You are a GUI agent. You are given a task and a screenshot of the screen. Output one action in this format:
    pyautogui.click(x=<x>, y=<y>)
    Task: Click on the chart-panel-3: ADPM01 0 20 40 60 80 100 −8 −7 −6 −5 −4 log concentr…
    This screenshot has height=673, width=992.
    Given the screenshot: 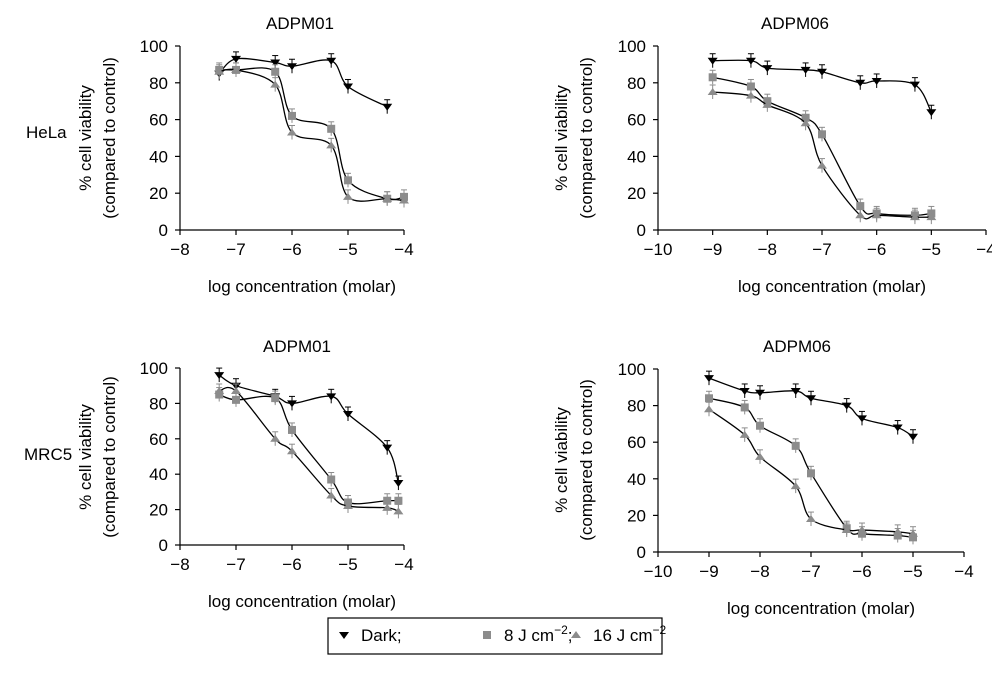 What is the action you would take?
    pyautogui.click(x=245, y=474)
    